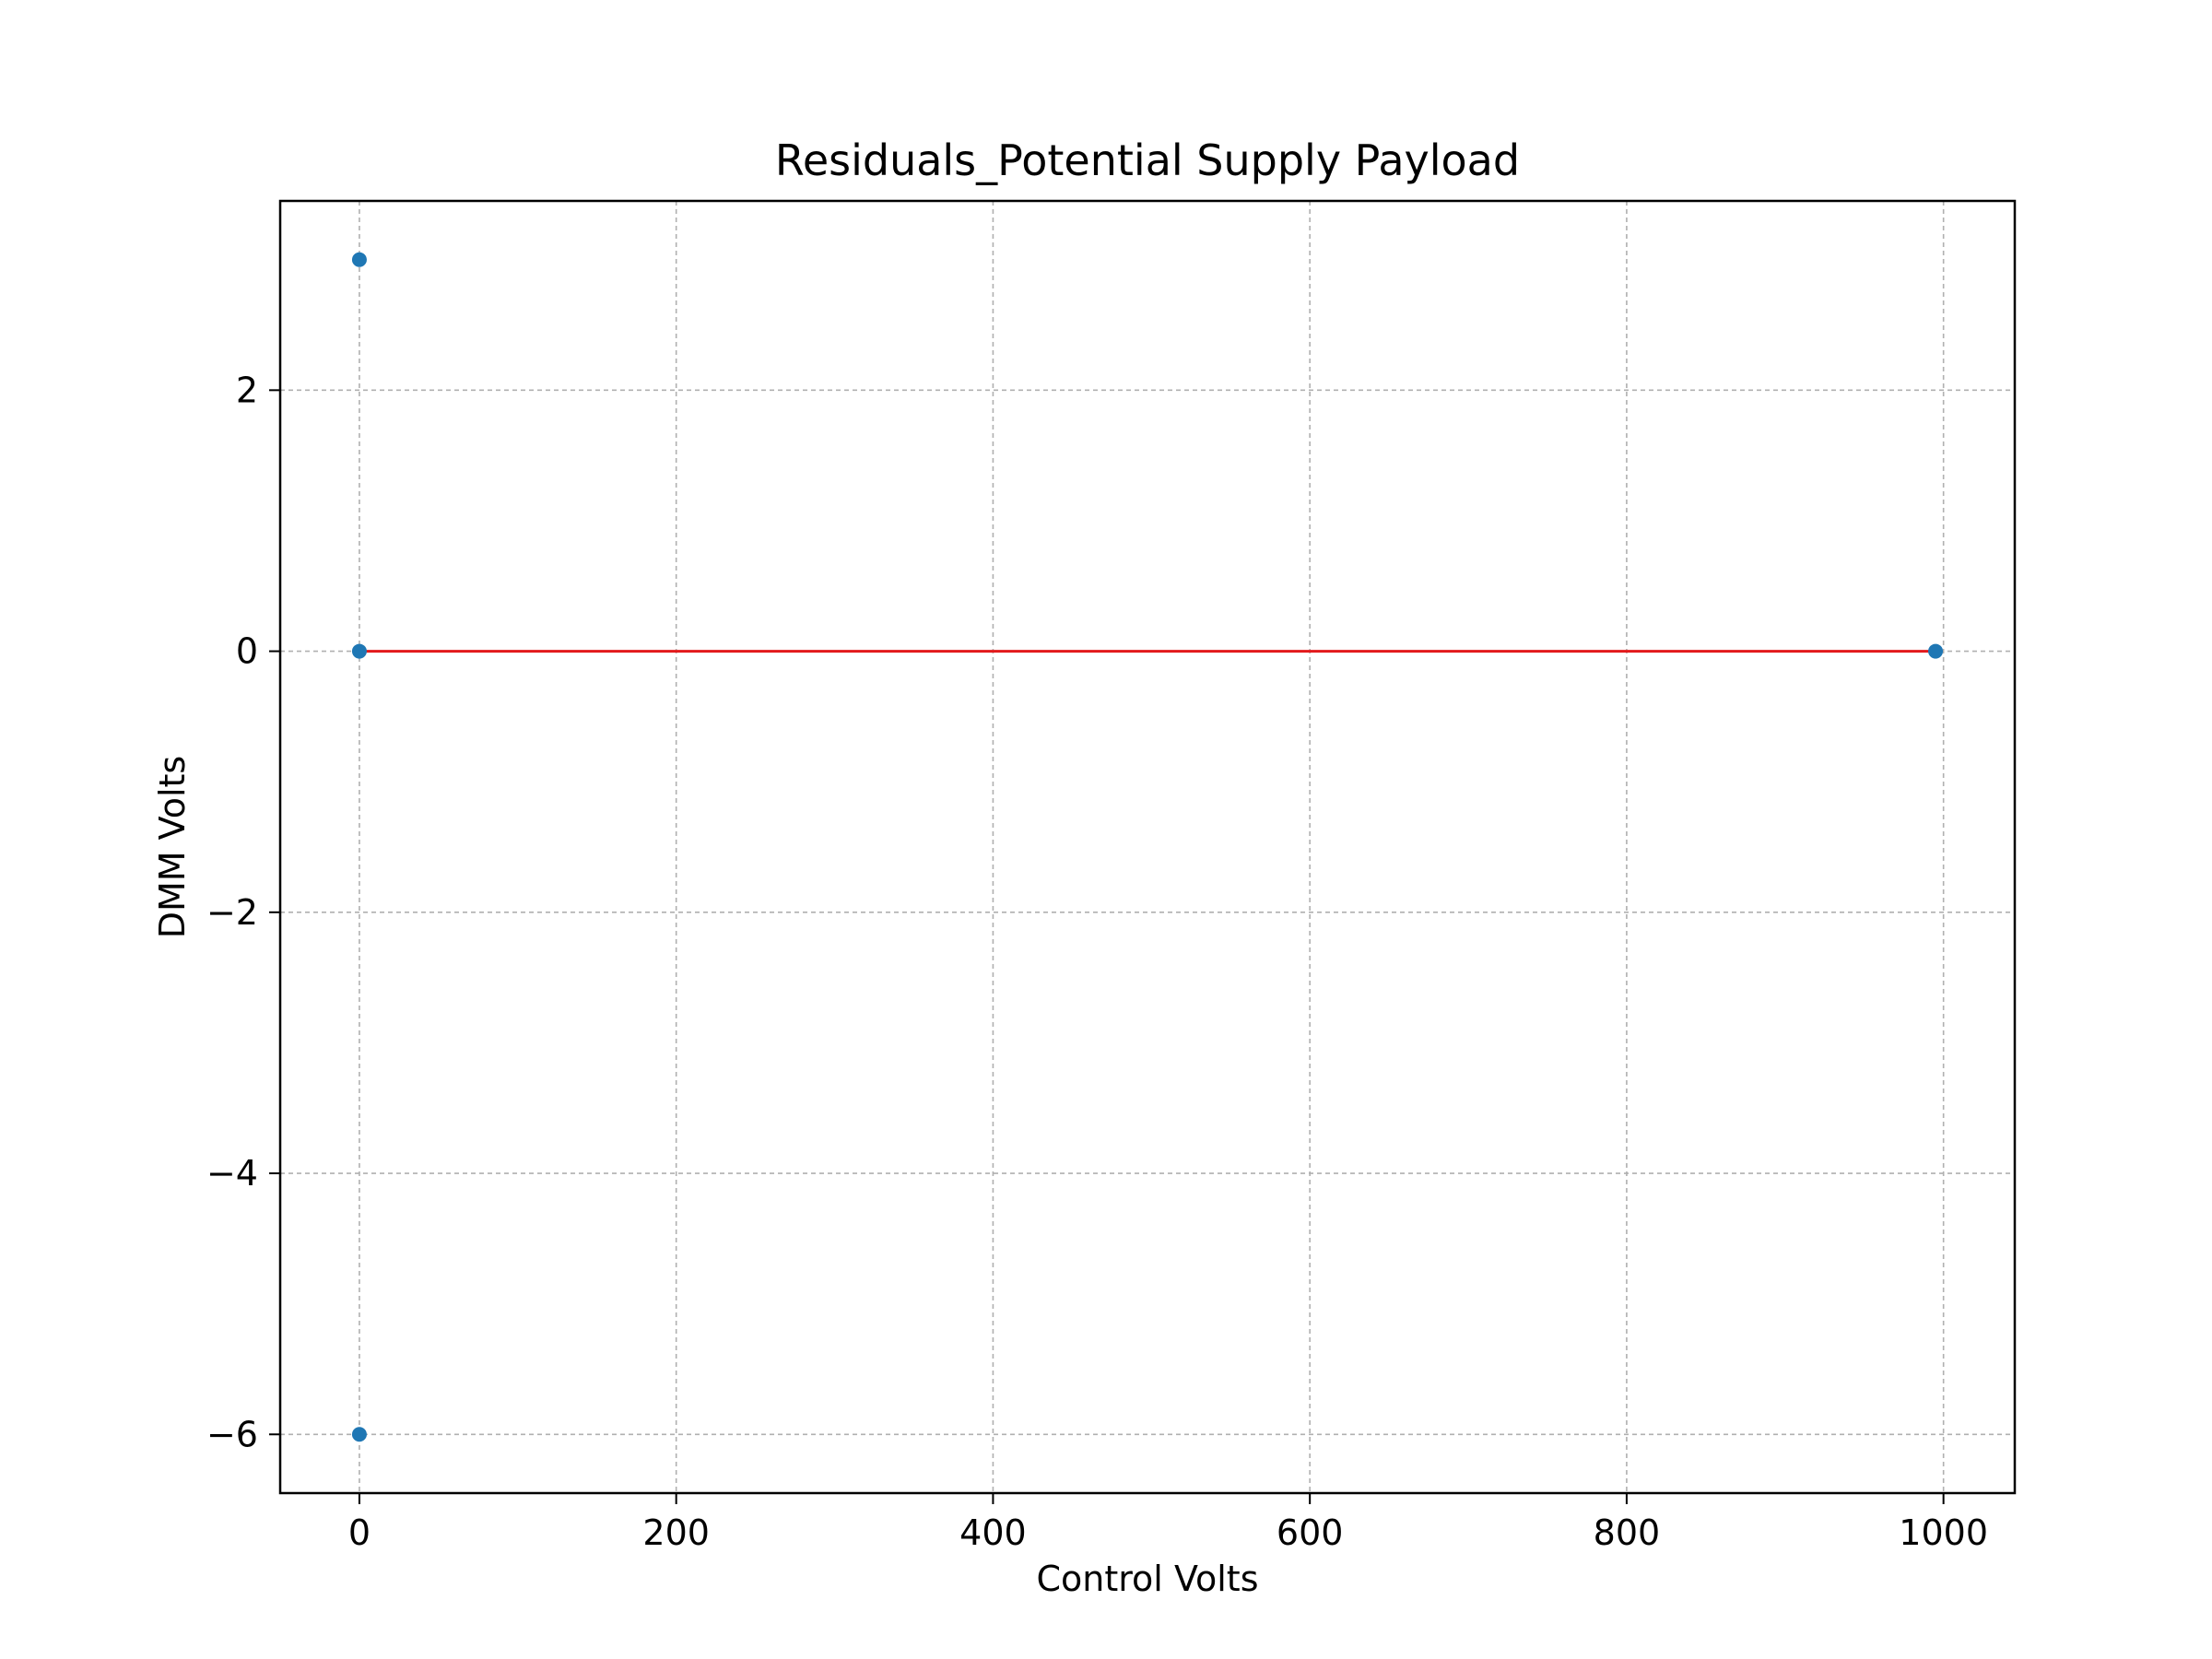  I want to click on y-tick-label: 2, so click(247, 390).